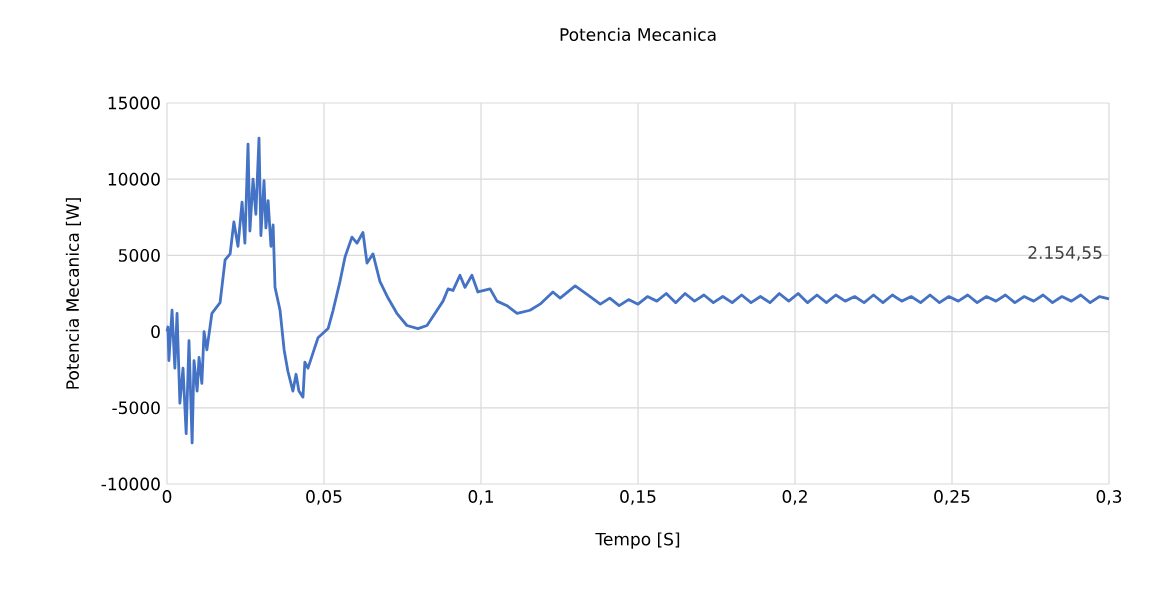 This screenshot has height=589, width=1150. I want to click on y-tick-label: 10000, so click(134, 179).